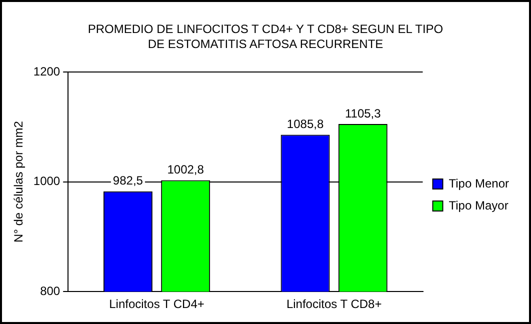 The image size is (531, 324). What do you see at coordinates (128, 181) in the screenshot?
I see `data-label: 982,5` at bounding box center [128, 181].